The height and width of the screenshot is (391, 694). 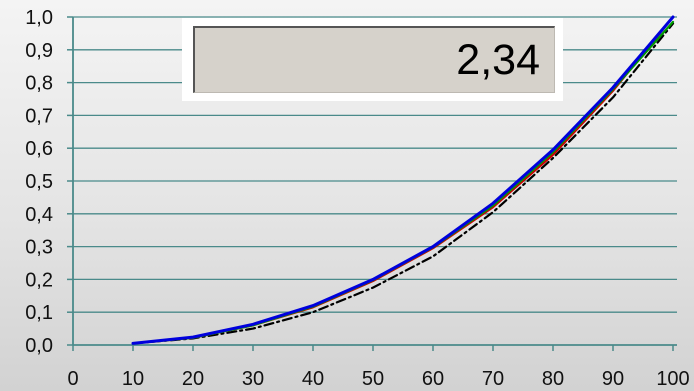 What do you see at coordinates (39, 248) in the screenshot?
I see `y-tick-label: 0,3` at bounding box center [39, 248].